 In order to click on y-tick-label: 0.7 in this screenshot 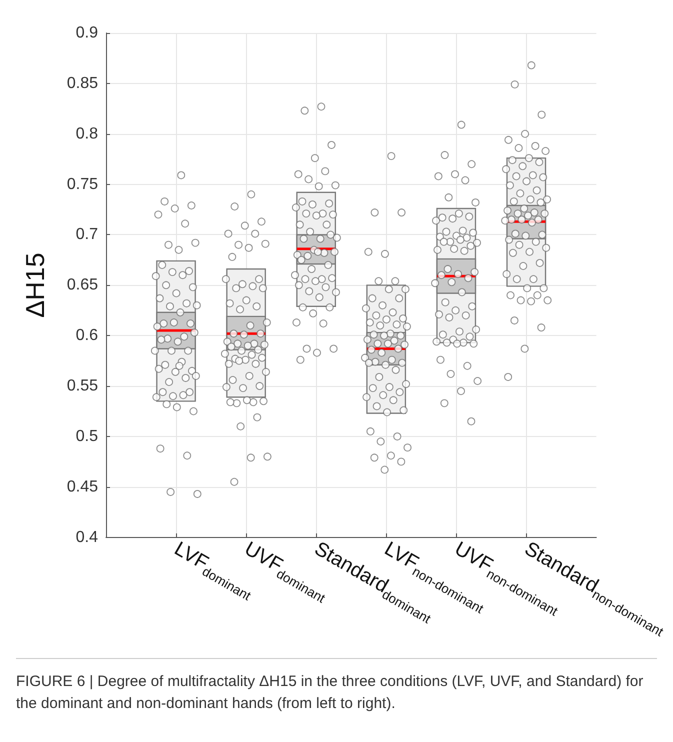, I will do `click(87, 235)`.